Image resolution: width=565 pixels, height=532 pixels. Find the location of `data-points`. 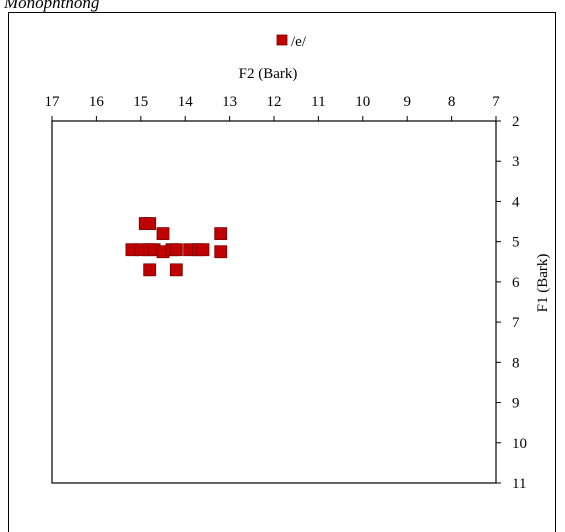

data-points is located at coordinates (176, 247).